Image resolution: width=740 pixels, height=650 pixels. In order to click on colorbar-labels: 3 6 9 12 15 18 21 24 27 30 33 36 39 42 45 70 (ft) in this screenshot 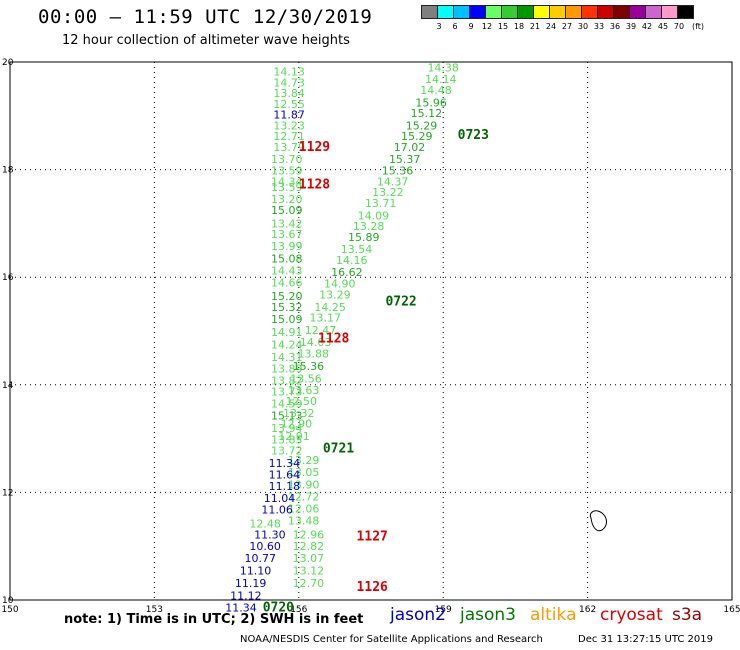, I will do `click(581, 28)`.